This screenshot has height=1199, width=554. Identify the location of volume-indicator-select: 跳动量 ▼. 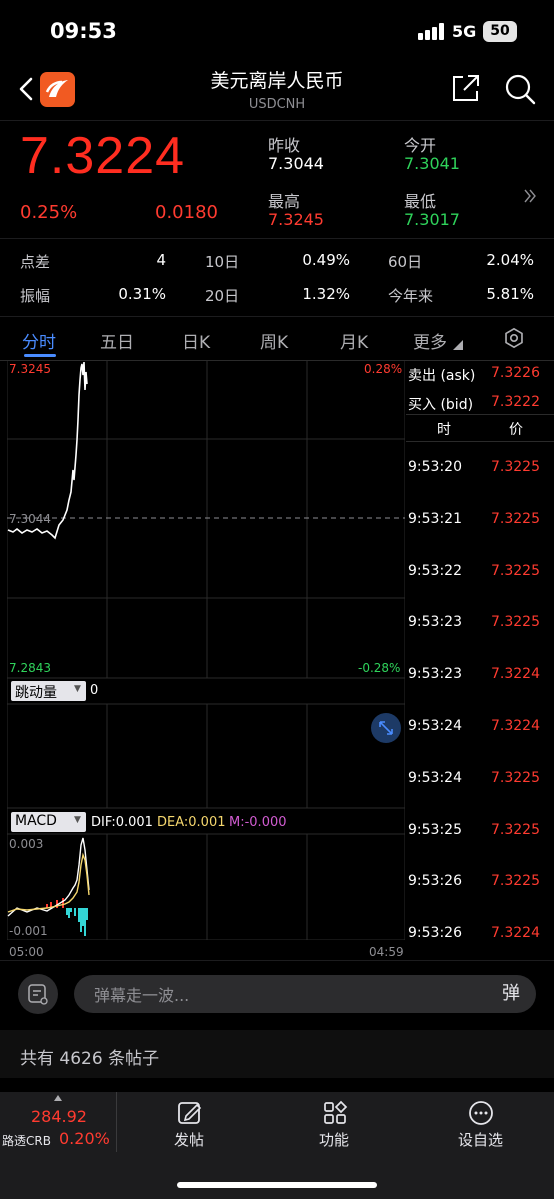
(48, 691).